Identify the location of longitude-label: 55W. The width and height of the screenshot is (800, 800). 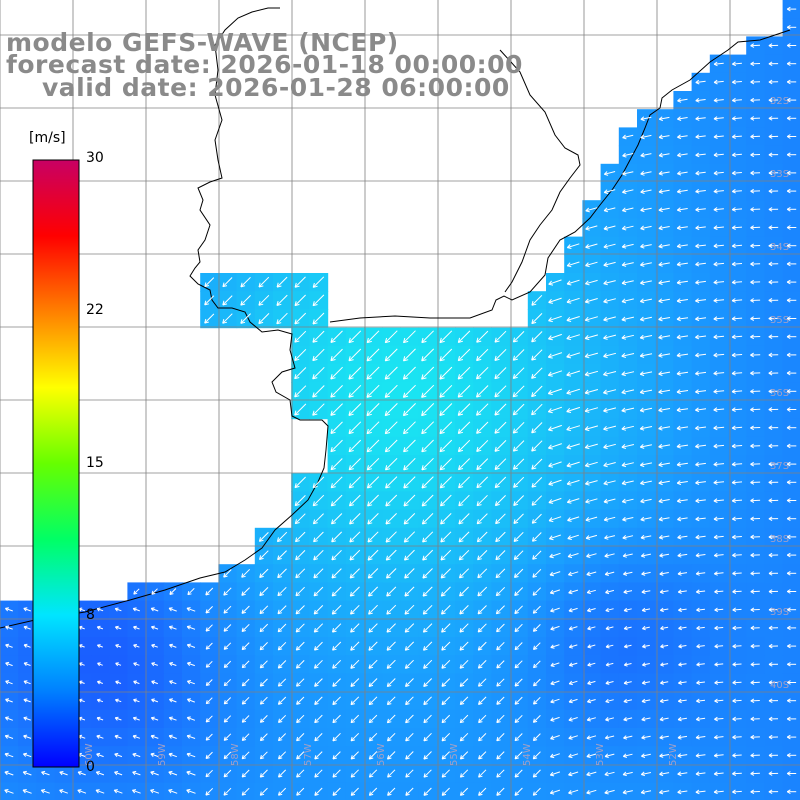
(454, 754).